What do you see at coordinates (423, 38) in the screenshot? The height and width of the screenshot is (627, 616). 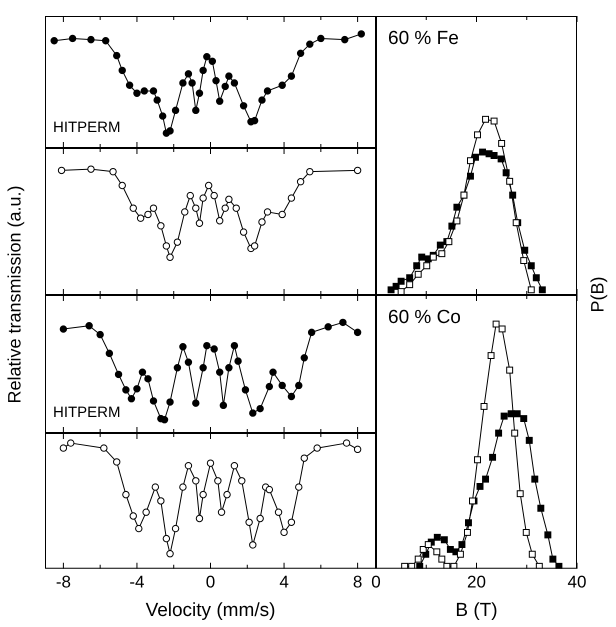 I see `text: 60 % Fe` at bounding box center [423, 38].